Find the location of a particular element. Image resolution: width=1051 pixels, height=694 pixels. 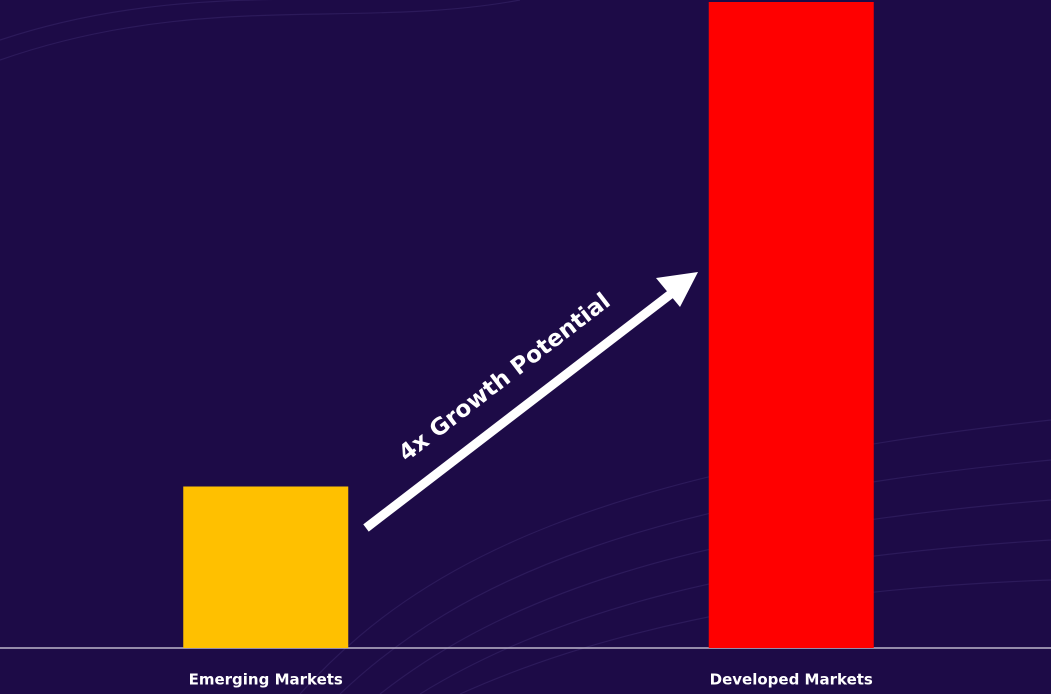

x-tick-label: Developed Markets is located at coordinates (791, 680).